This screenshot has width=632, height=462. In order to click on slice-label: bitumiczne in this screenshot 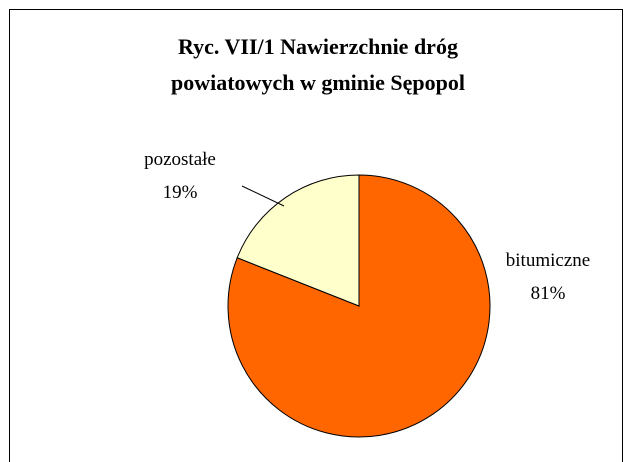, I will do `click(548, 260)`.